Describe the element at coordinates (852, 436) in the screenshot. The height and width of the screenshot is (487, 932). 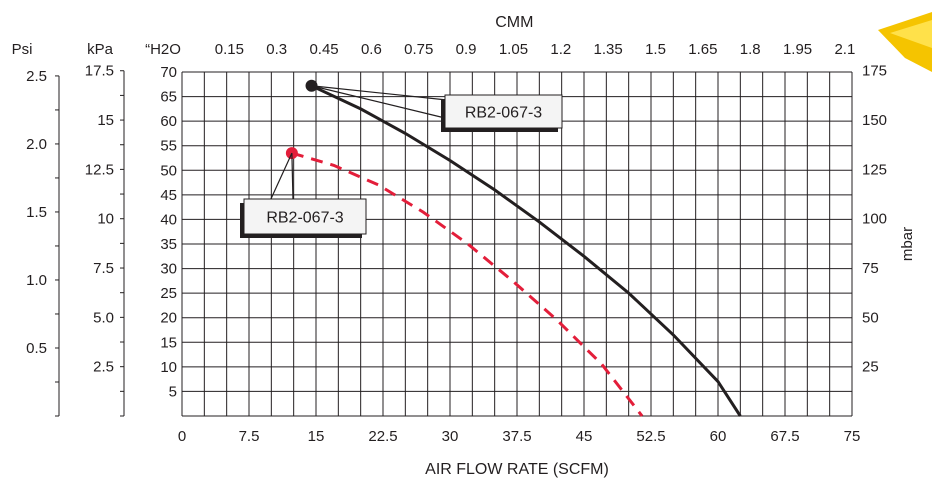
I see `x-tick-label: 75` at that location.